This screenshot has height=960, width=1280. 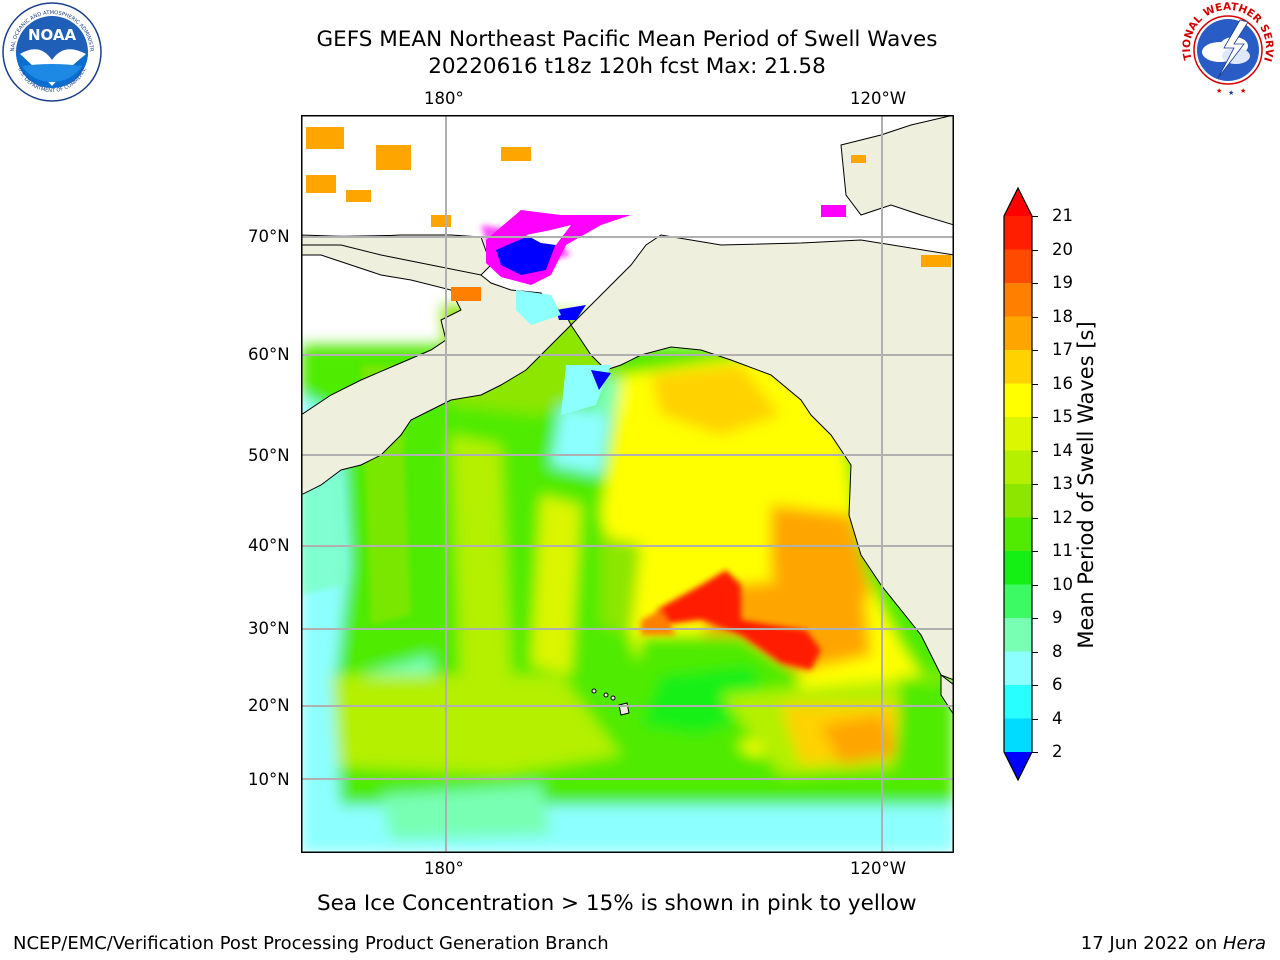 What do you see at coordinates (269, 628) in the screenshot?
I see `lat-label-30n: 30°N` at bounding box center [269, 628].